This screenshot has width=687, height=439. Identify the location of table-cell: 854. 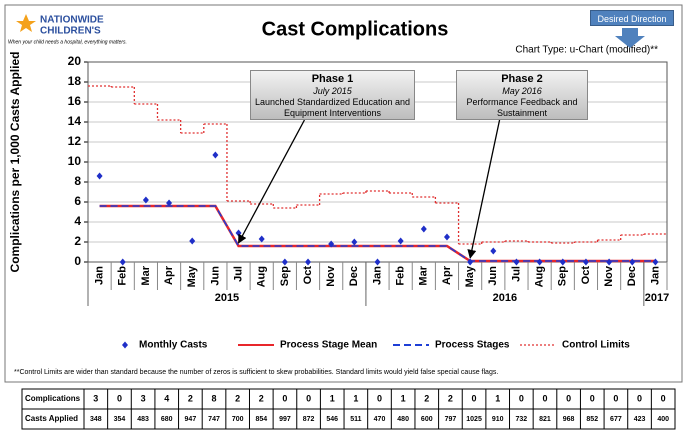
(261, 419).